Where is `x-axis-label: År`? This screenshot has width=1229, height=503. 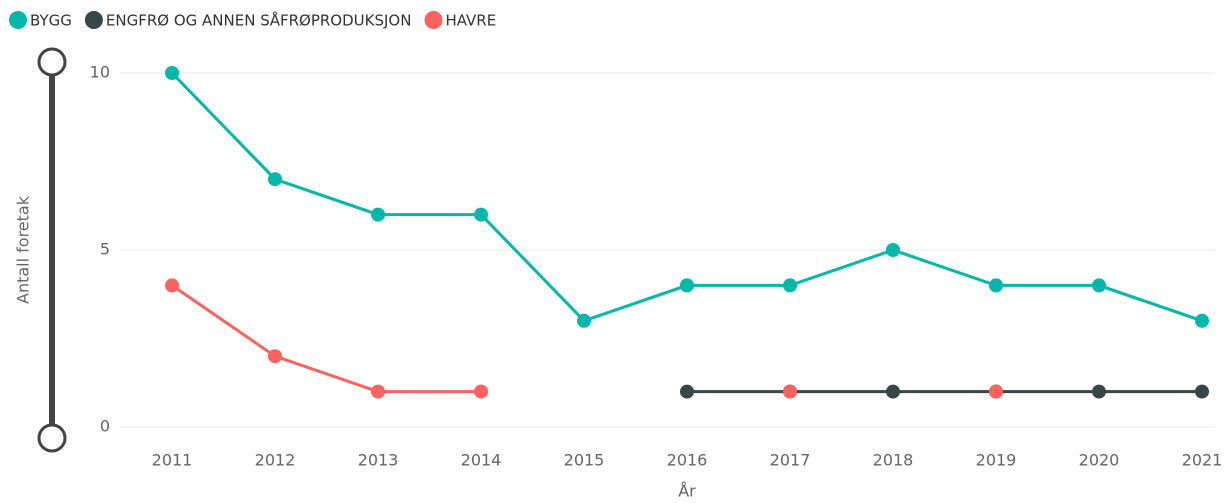 x-axis-label: År is located at coordinates (687, 491).